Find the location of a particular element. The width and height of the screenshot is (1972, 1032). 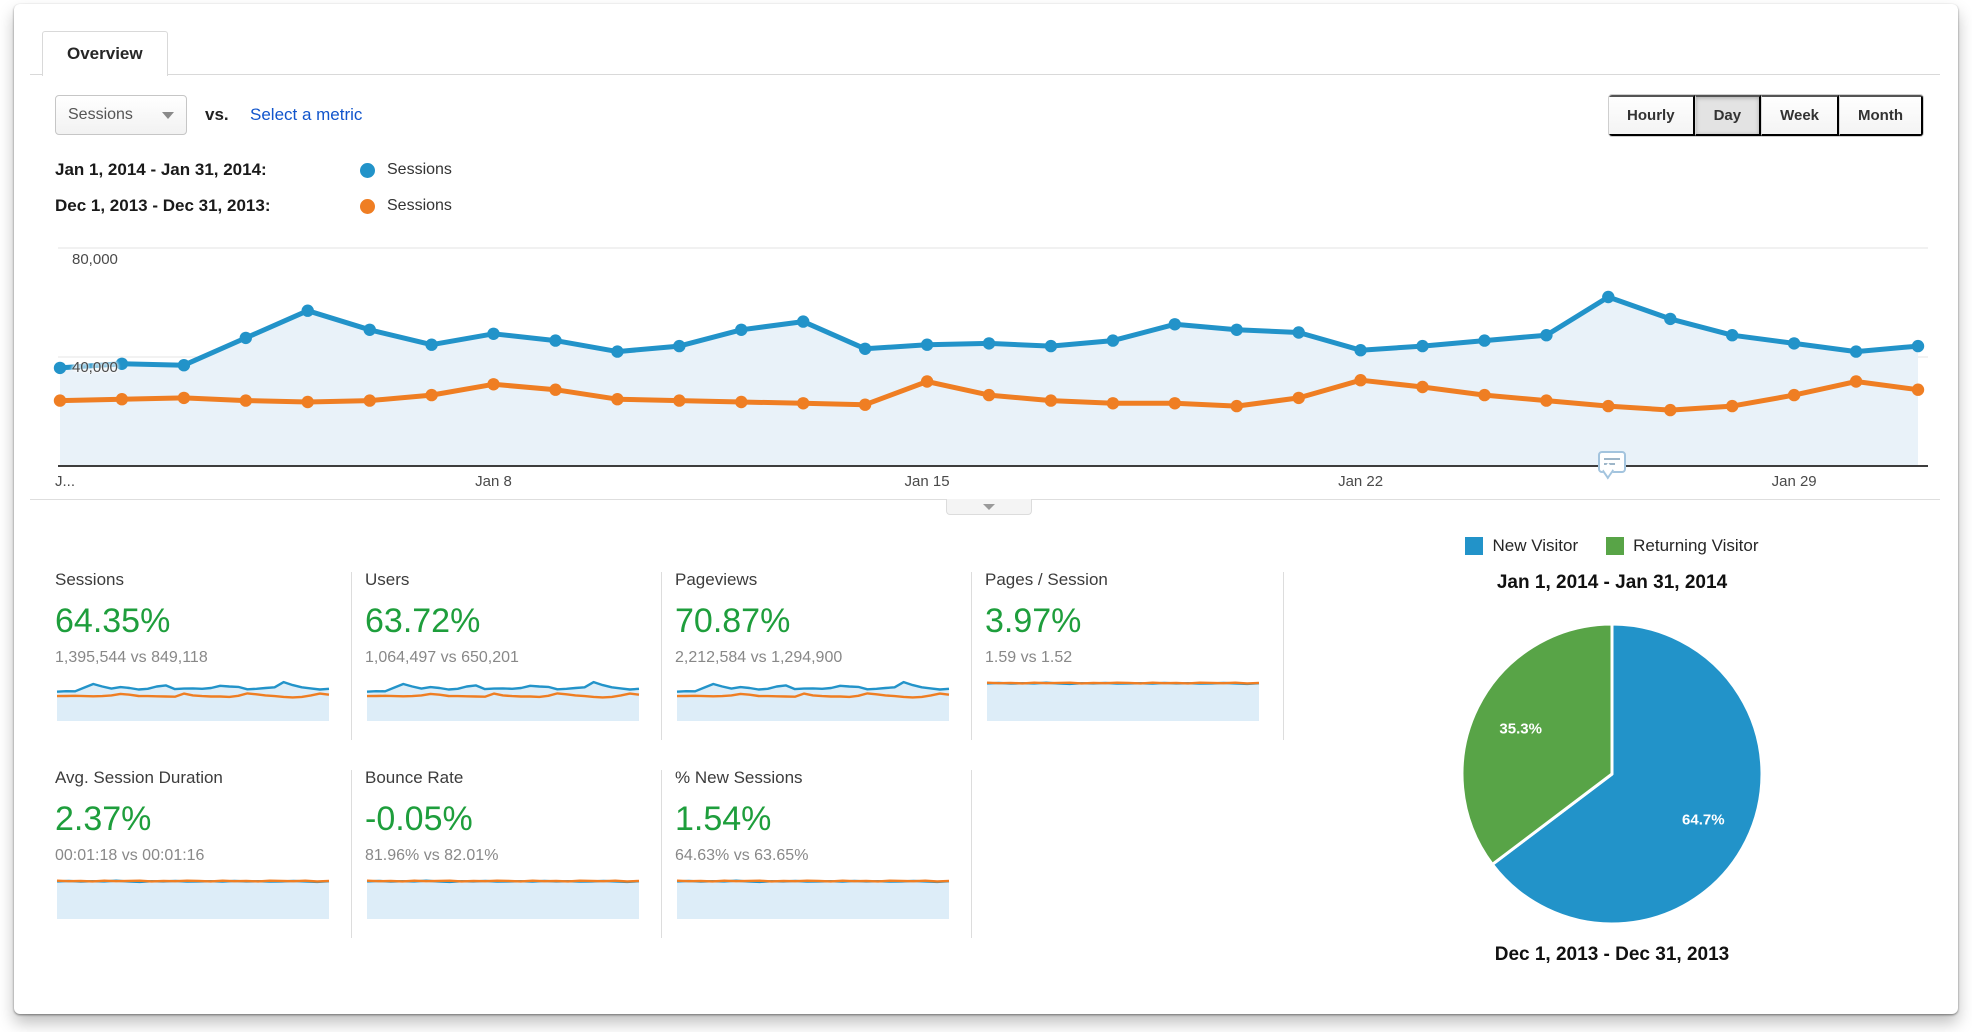

scorecard: Pageviews 70.87% 2,212,584 vs 1,294,900 is located at coordinates (821, 649).